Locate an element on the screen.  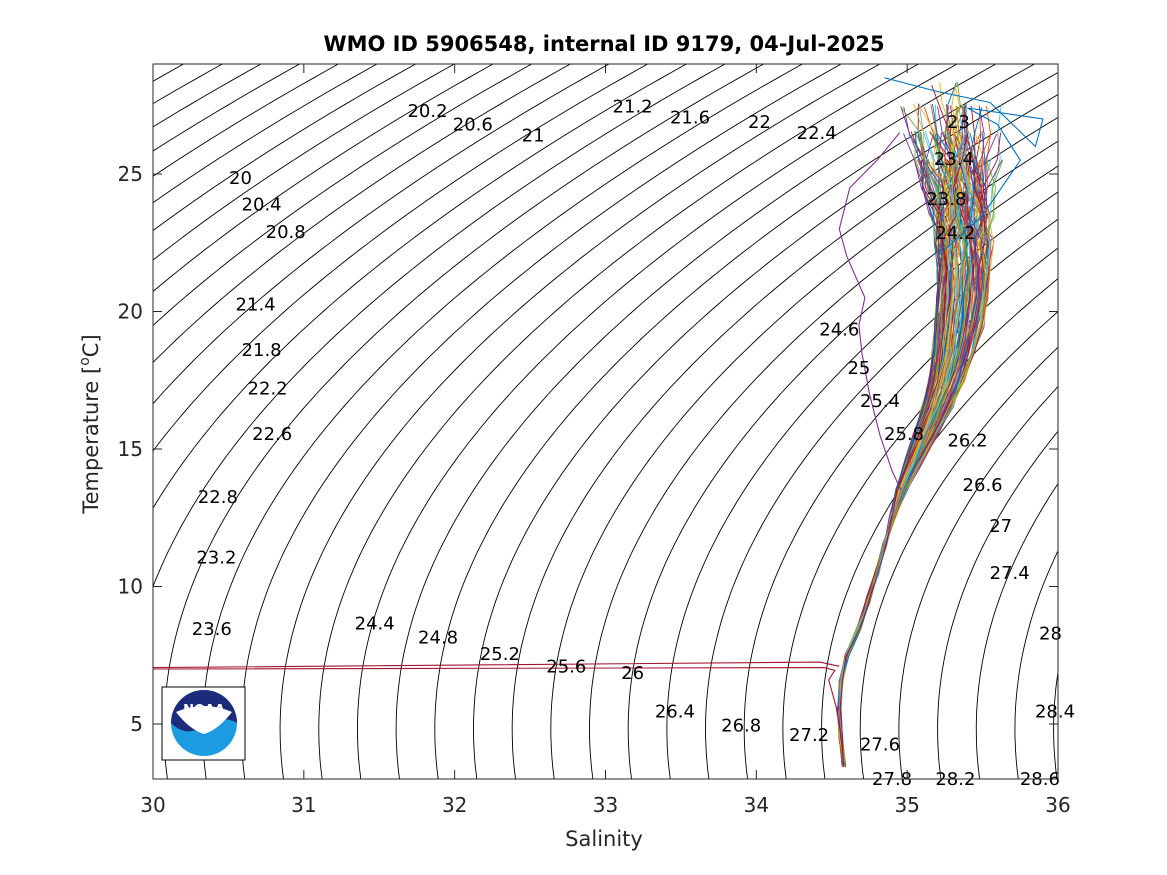
x-axis-label: Salinity is located at coordinates (604, 839).